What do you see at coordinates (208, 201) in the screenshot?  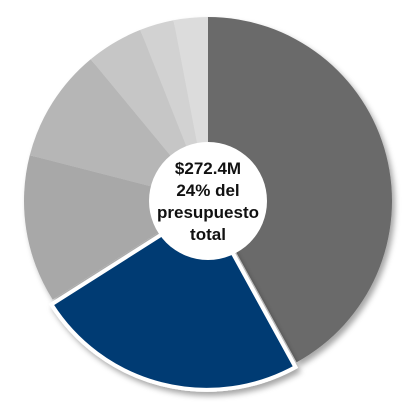 I see `center-hole` at bounding box center [208, 201].